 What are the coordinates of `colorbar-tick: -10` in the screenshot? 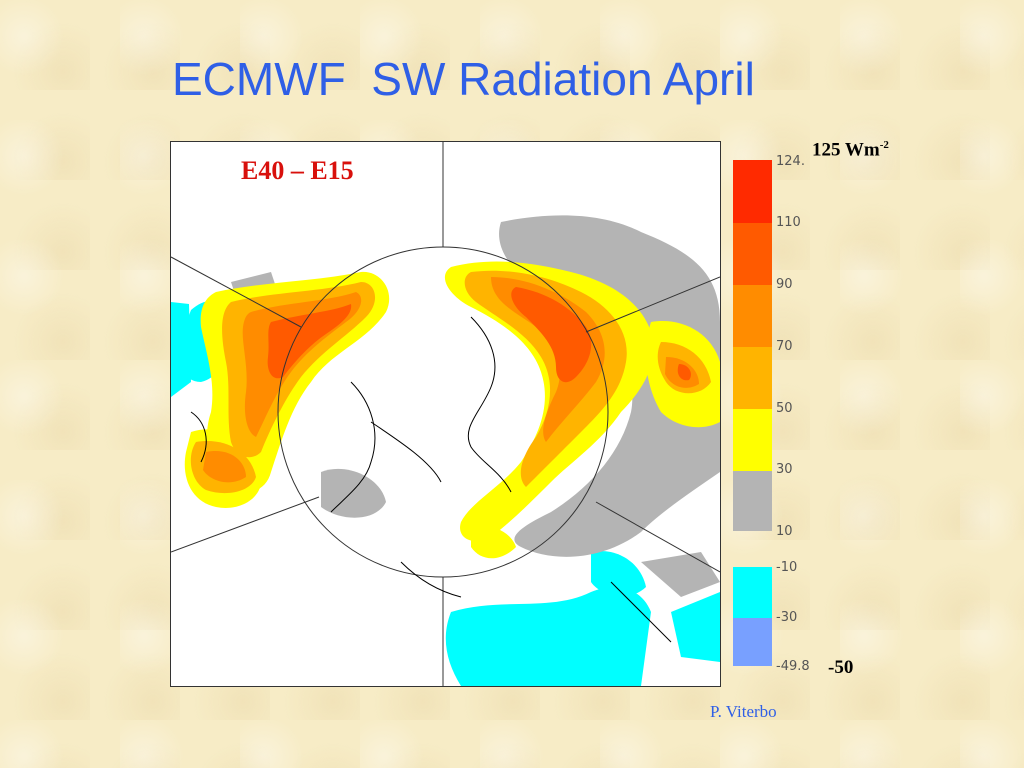 It's located at (787, 567).